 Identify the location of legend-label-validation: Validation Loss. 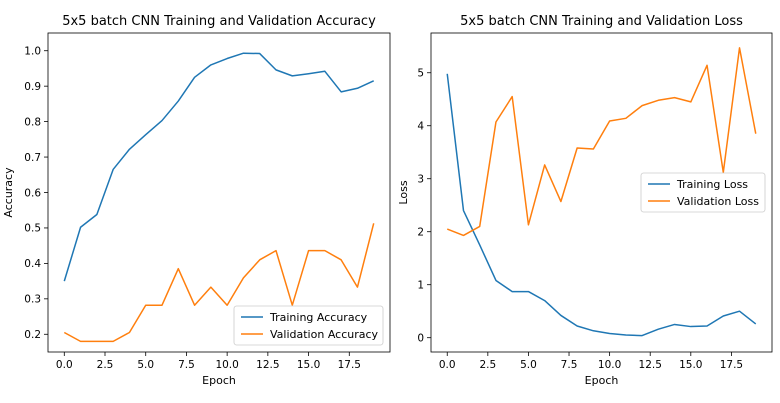
(718, 201).